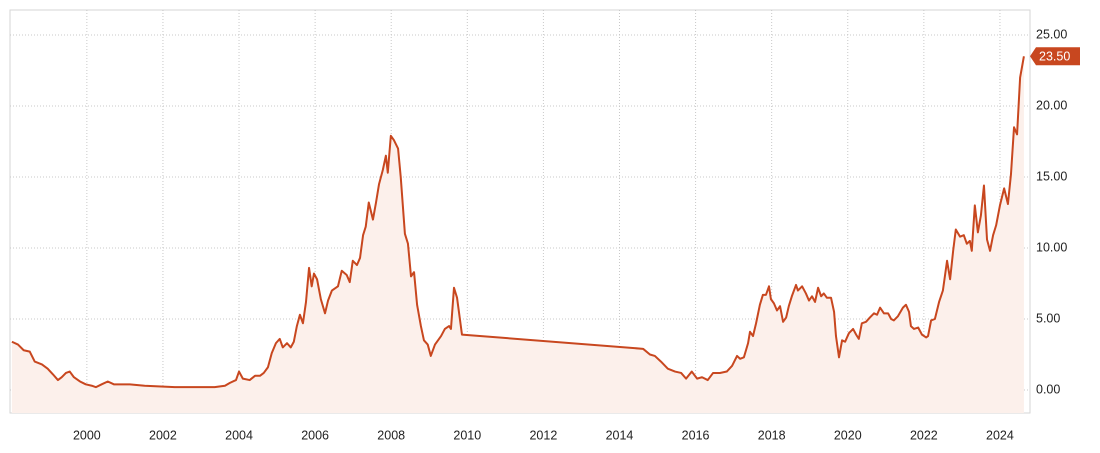 This screenshot has width=1100, height=453. What do you see at coordinates (1048, 389) in the screenshot?
I see `y-tick-label: 0.00` at bounding box center [1048, 389].